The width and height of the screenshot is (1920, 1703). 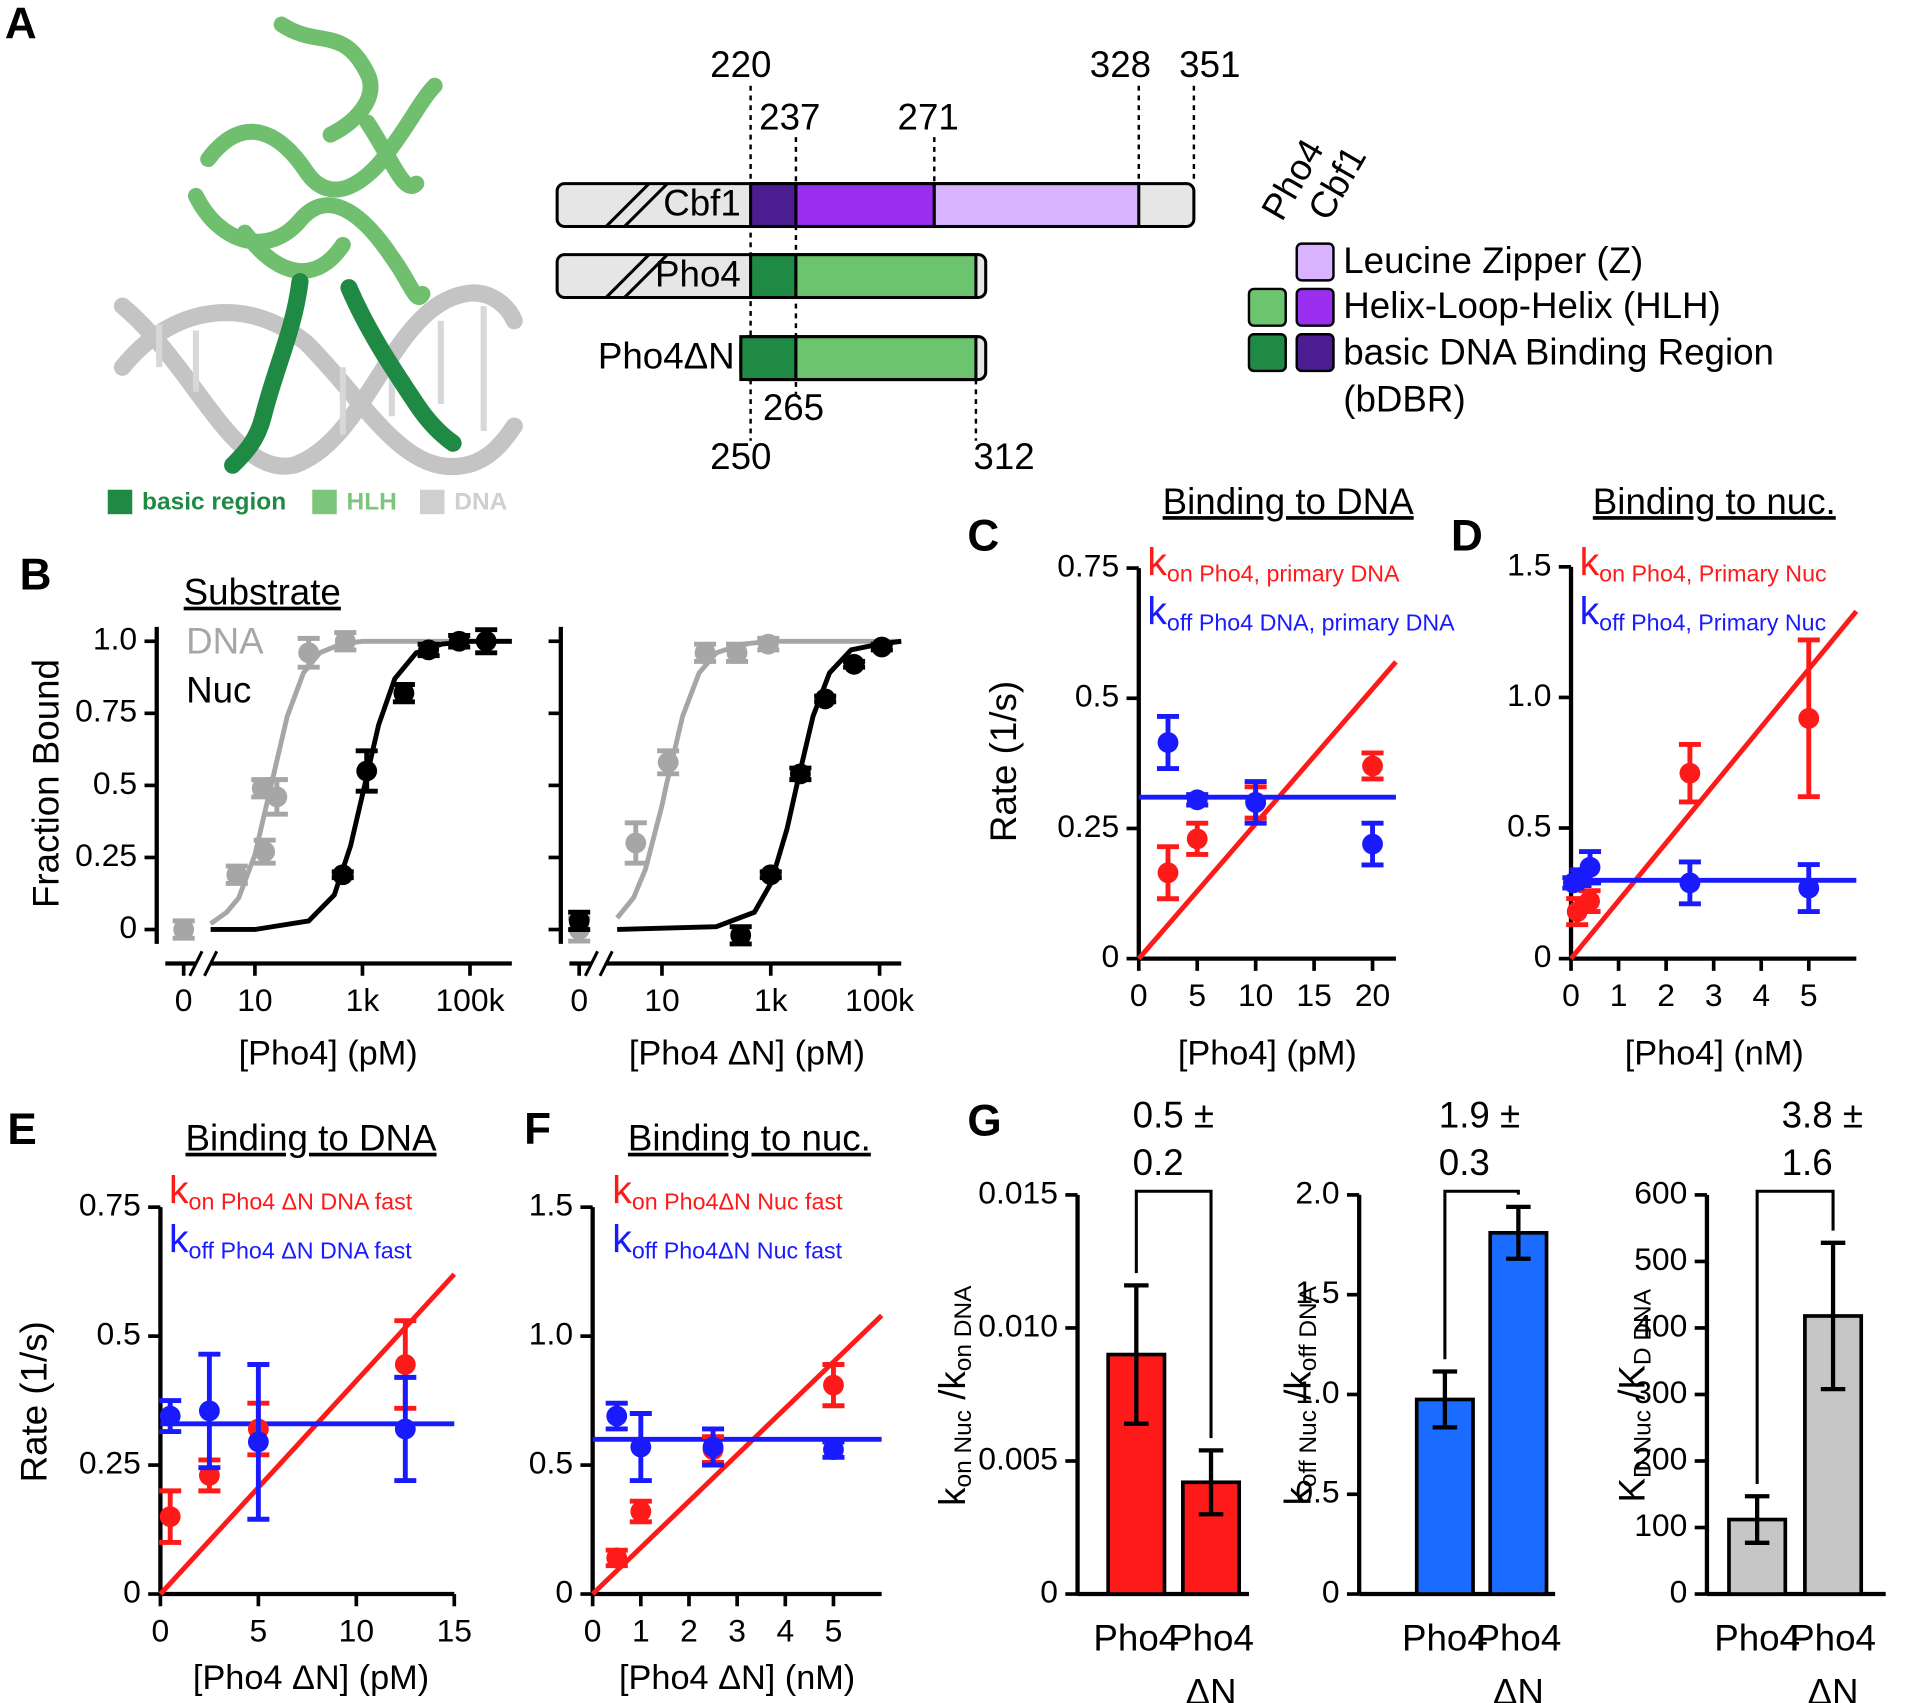 I want to click on y-tick-label: 2.0, so click(x=1317, y=1192).